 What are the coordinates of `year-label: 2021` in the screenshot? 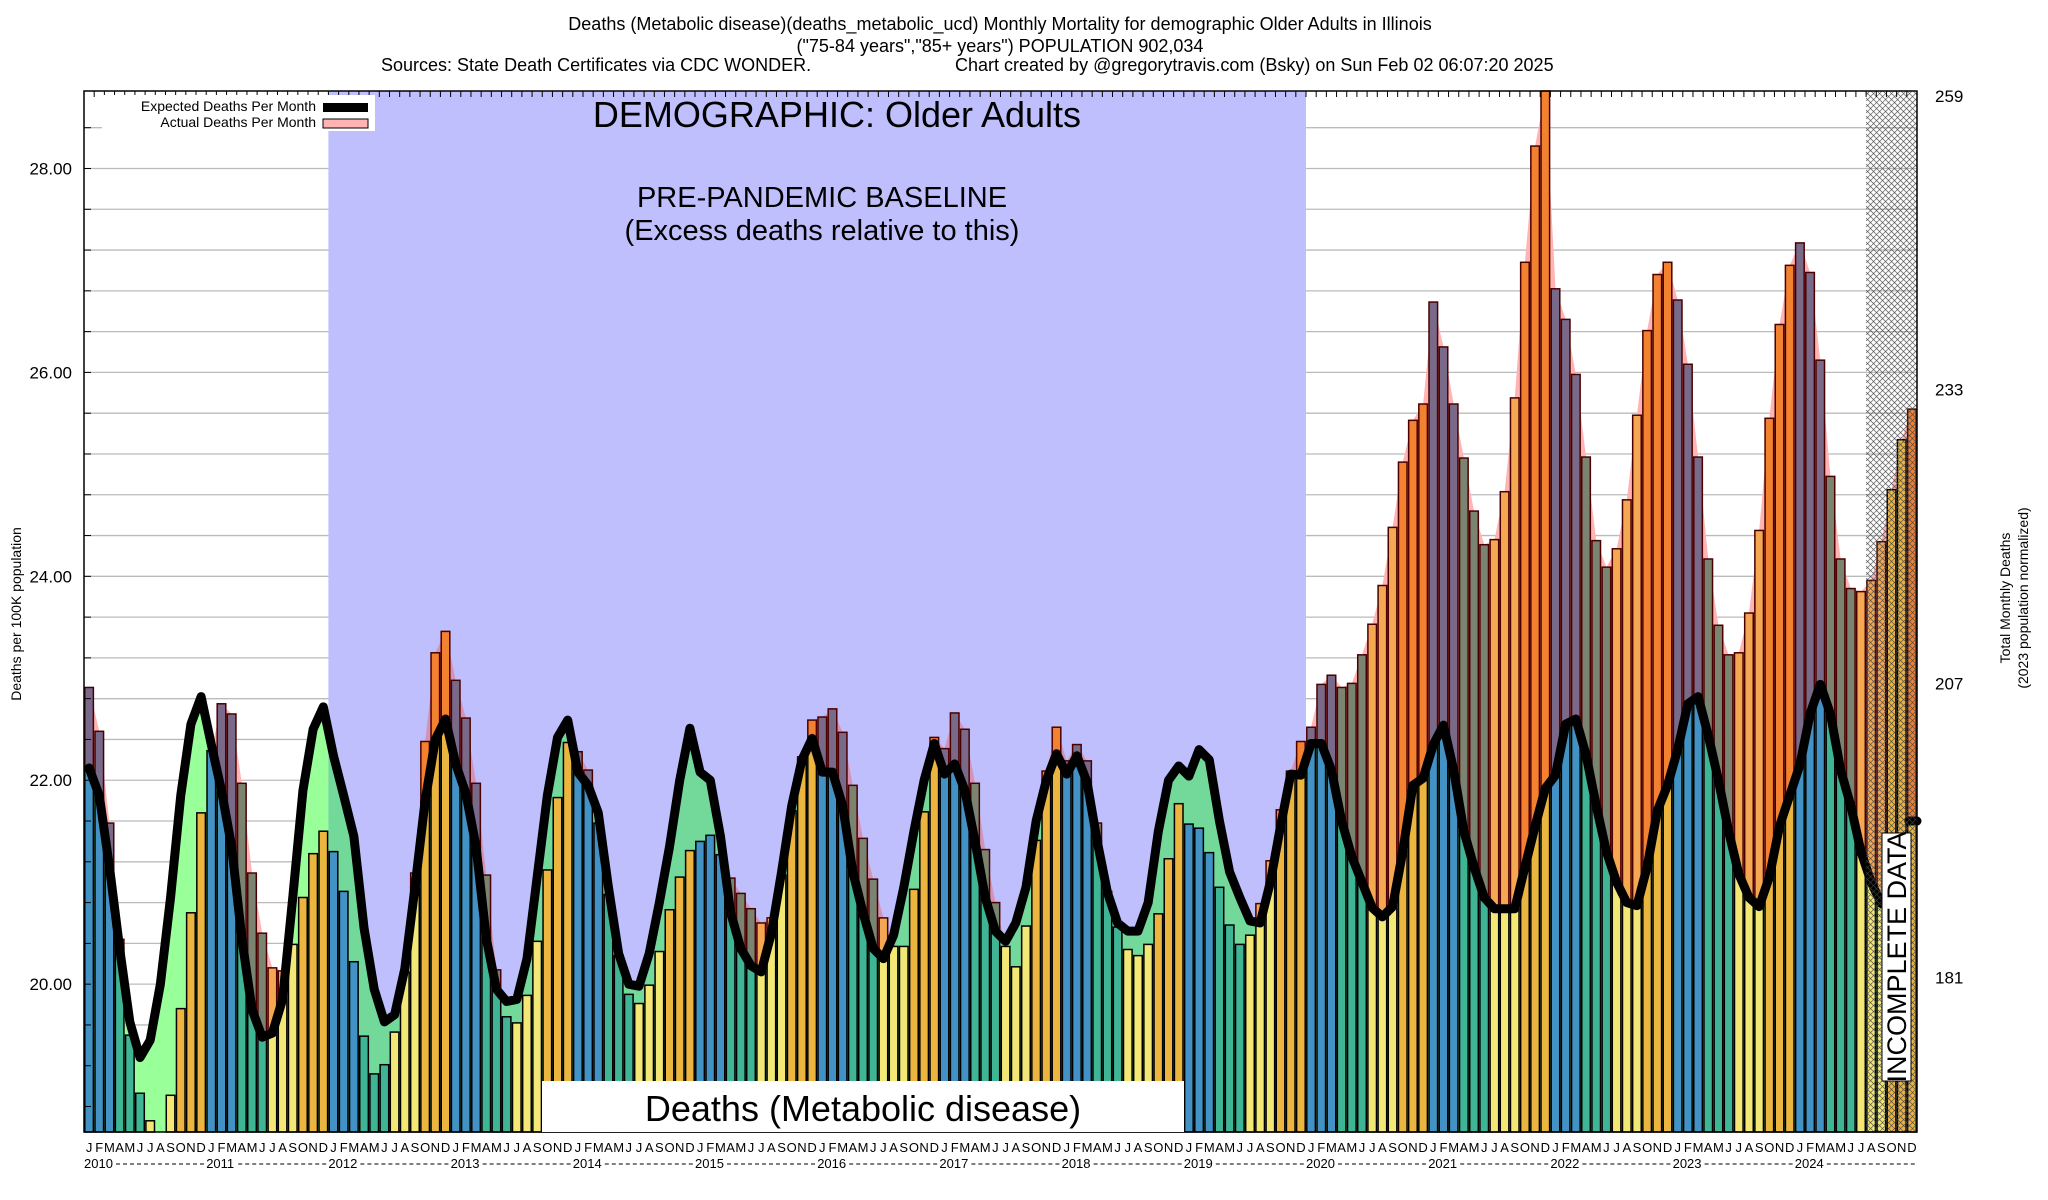 It's located at (1442, 1163).